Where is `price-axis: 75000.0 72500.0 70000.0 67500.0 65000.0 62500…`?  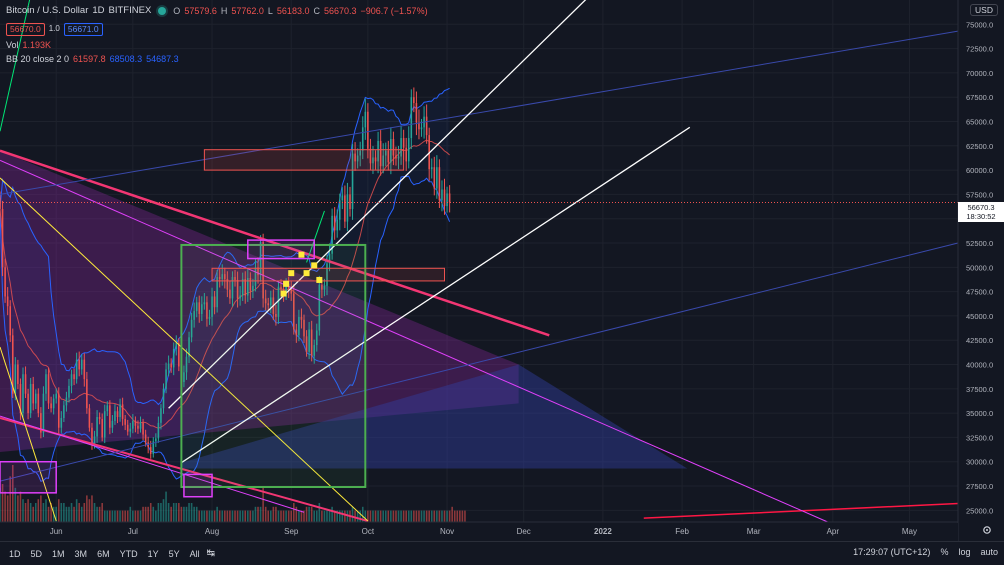
price-axis: 75000.0 72500.0 70000.0 67500.0 65000.0 62500… is located at coordinates (980, 270).